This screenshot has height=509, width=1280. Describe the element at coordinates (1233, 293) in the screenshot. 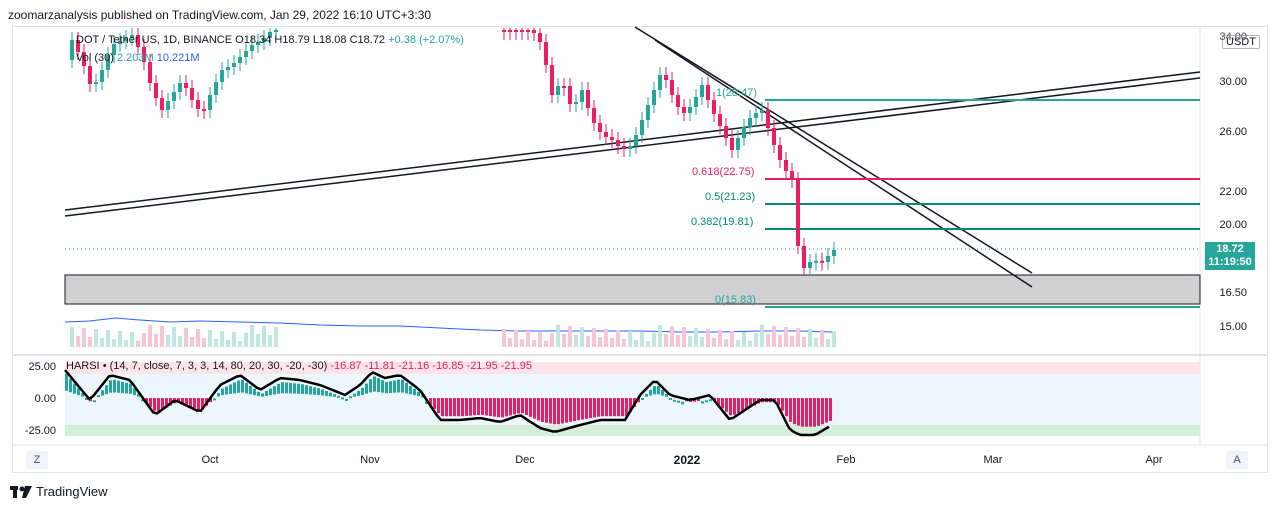

I see `price-label: 16.50` at that location.